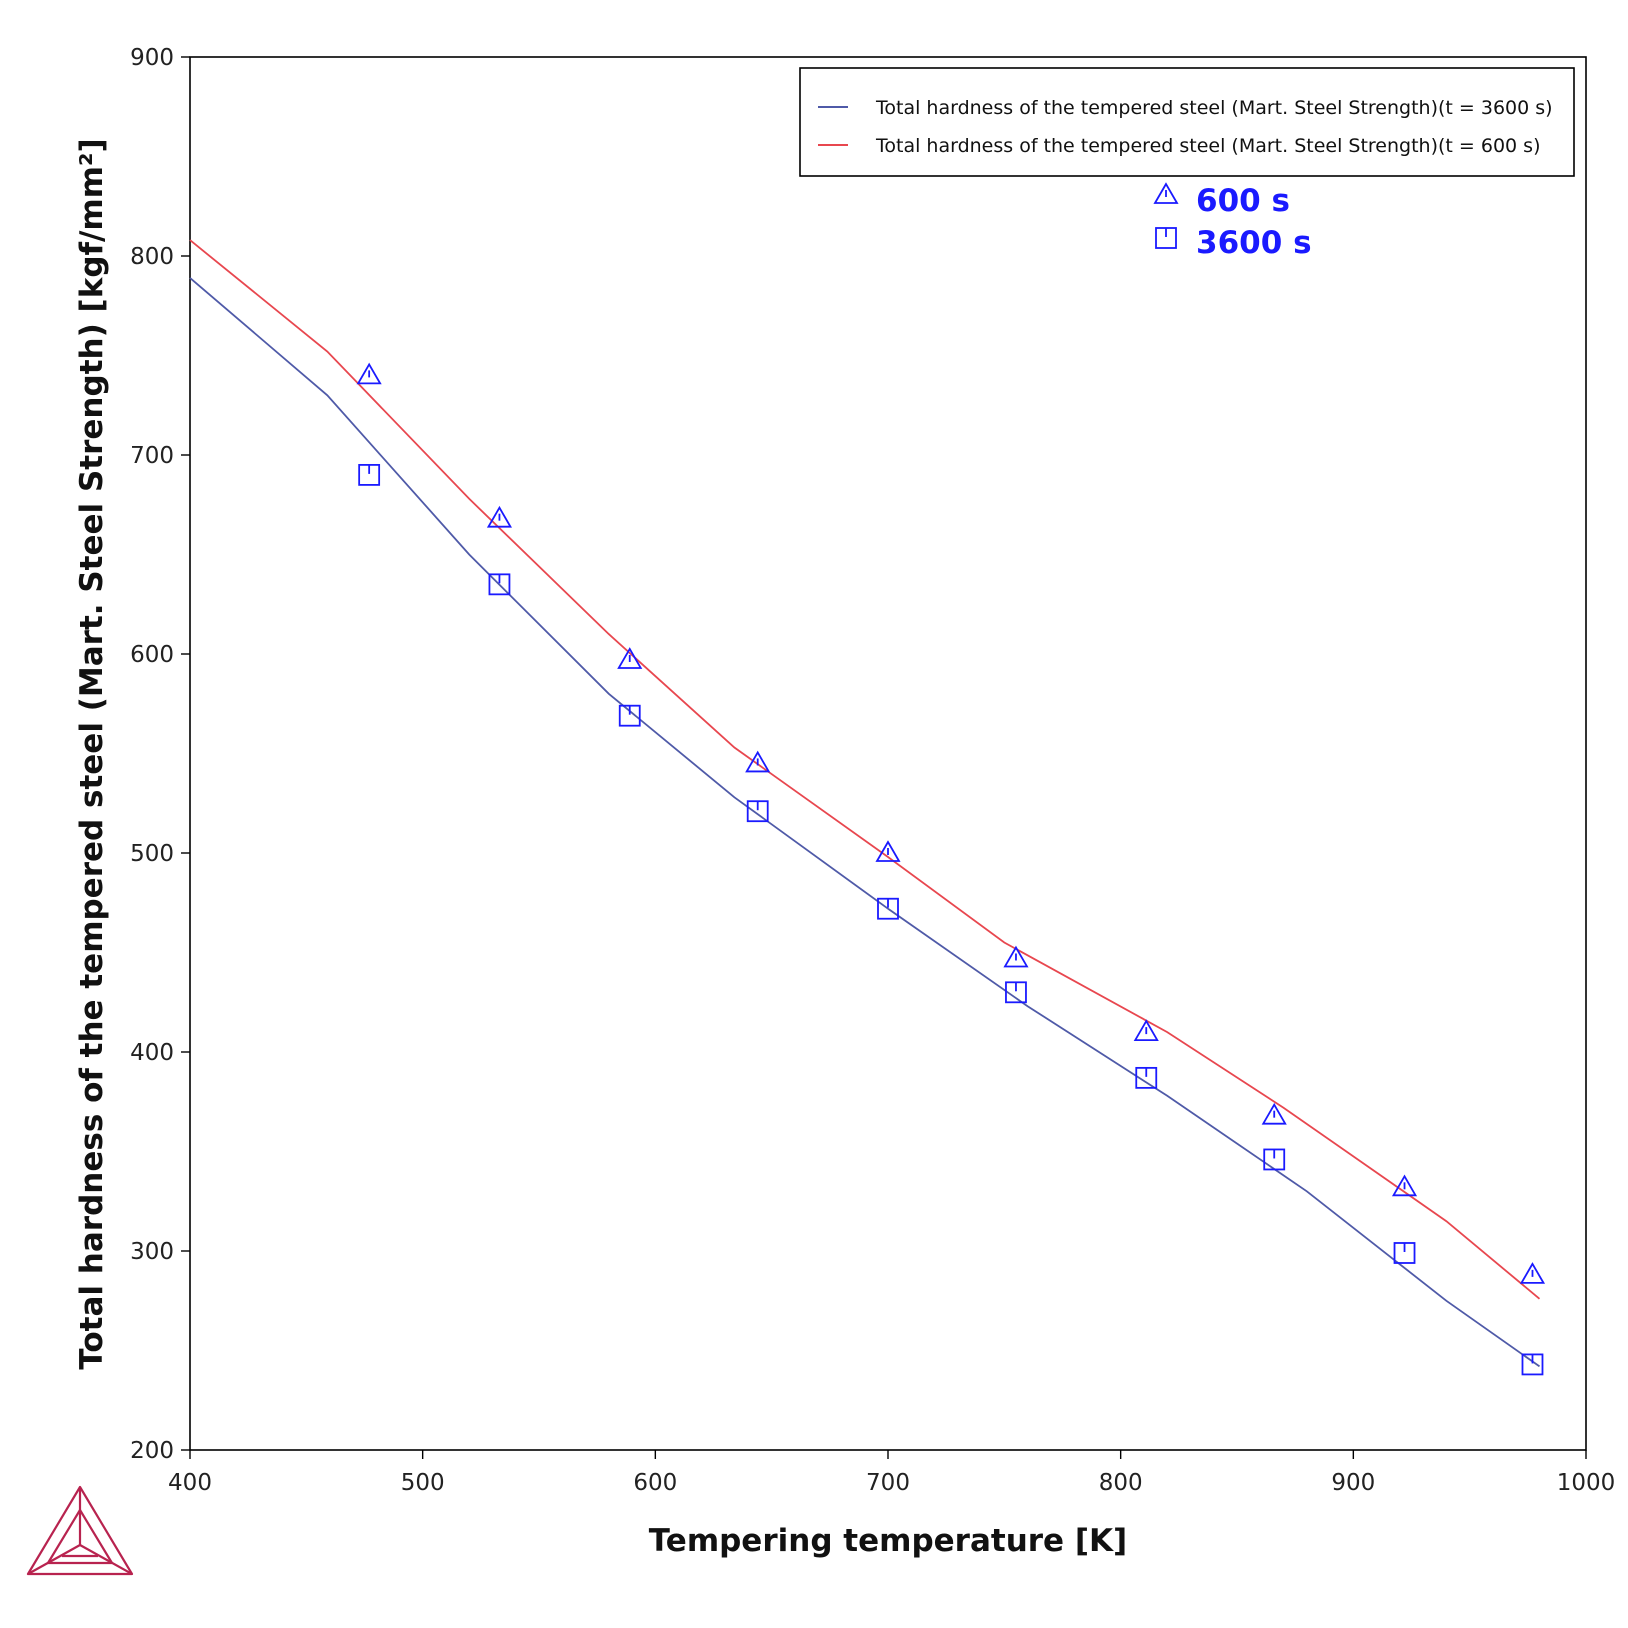 The height and width of the screenshot is (1628, 1628). I want to click on y-tick-label: 400, so click(152, 1053).